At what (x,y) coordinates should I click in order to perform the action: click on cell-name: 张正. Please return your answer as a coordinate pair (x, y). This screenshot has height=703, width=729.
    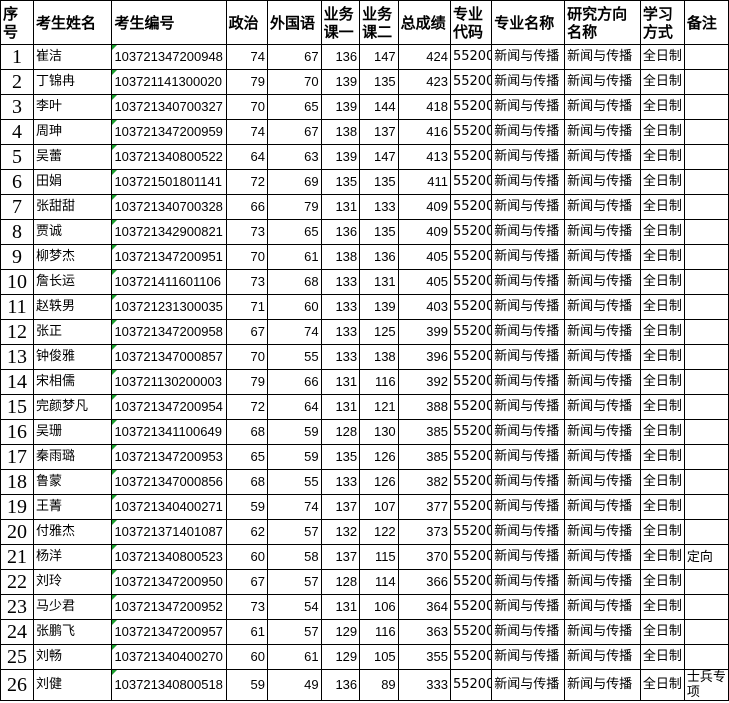
    Looking at the image, I should click on (73, 332).